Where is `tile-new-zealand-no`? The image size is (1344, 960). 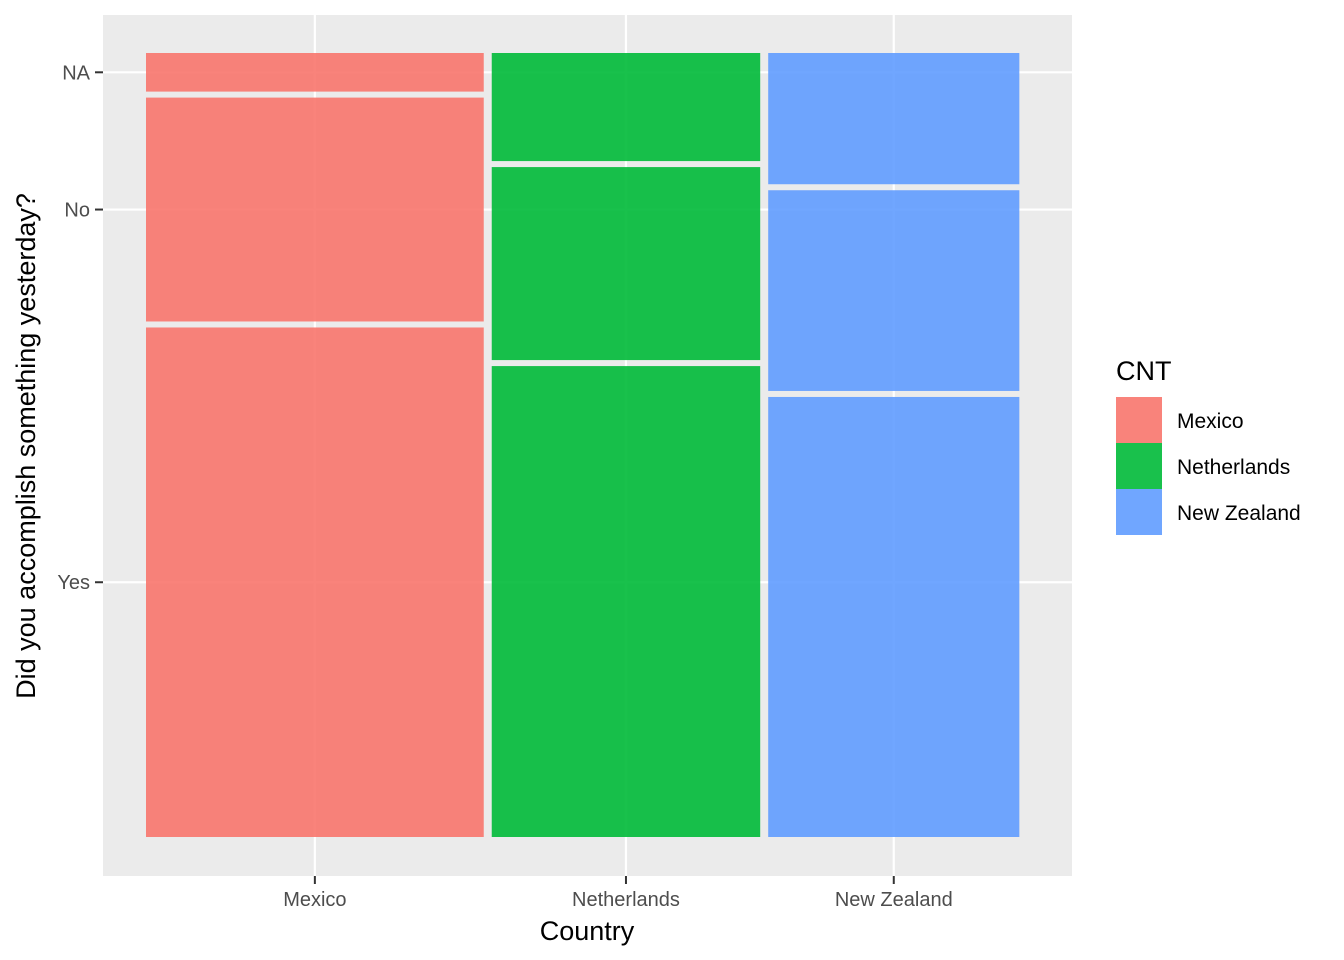
tile-new-zealand-no is located at coordinates (894, 290).